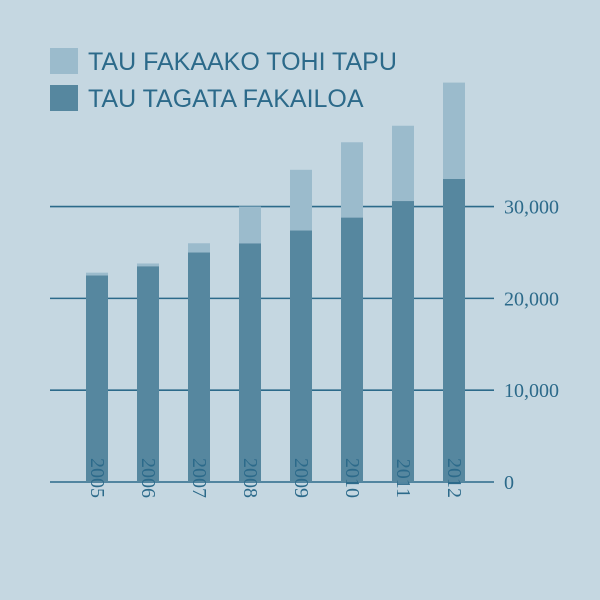  Describe the element at coordinates (148, 478) in the screenshot. I see `x-tick-label: 2006` at that location.